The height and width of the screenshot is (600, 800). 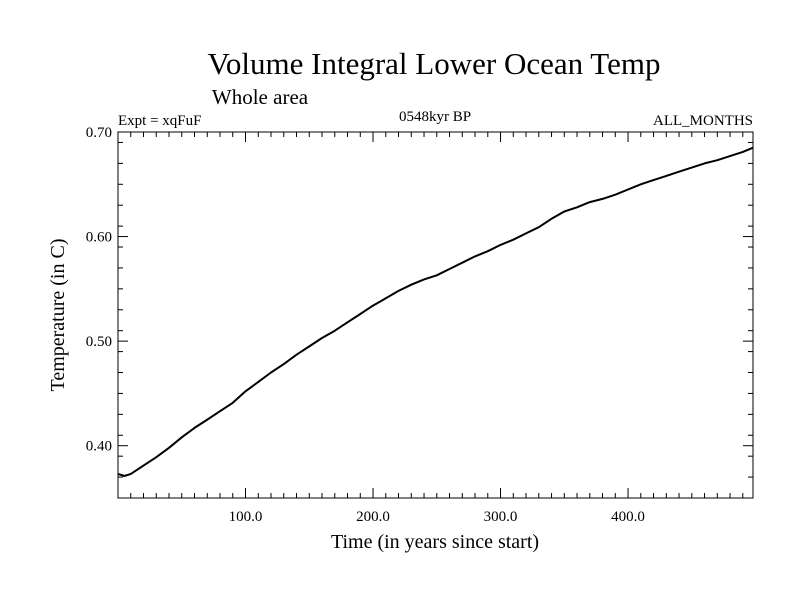 I want to click on y-tick-label: 0.50, so click(x=99, y=342).